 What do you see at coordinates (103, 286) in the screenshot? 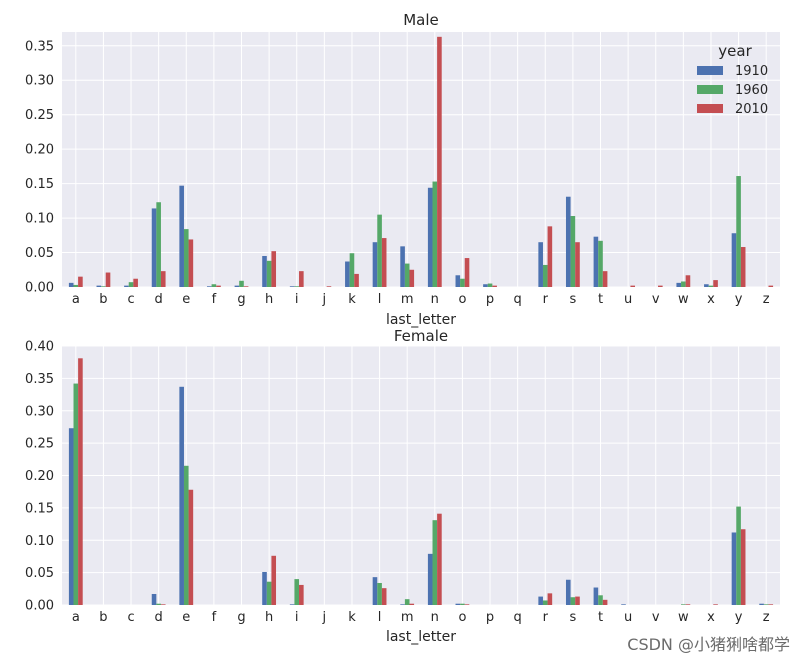
I see `bar-1960-b` at bounding box center [103, 286].